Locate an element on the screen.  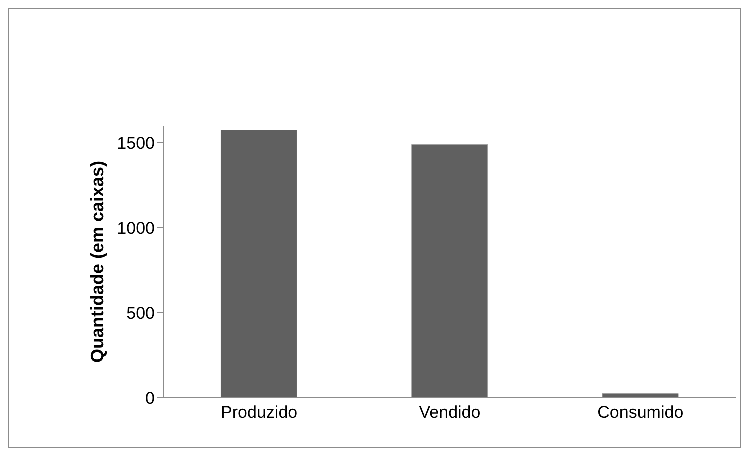
y-tick-label: 1000 is located at coordinates (136, 228).